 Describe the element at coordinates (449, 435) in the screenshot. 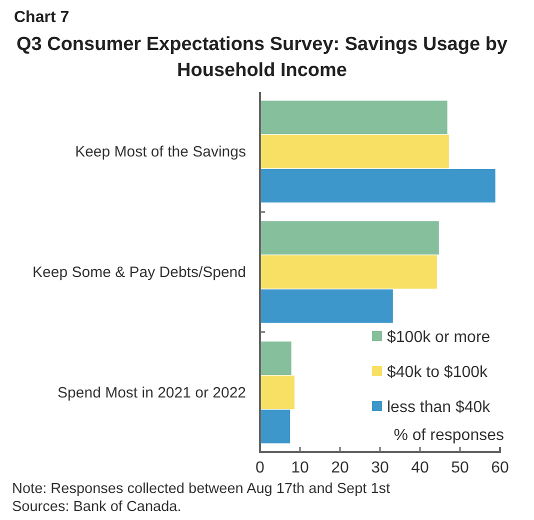

I see `x-axis-title: % of responses` at that location.